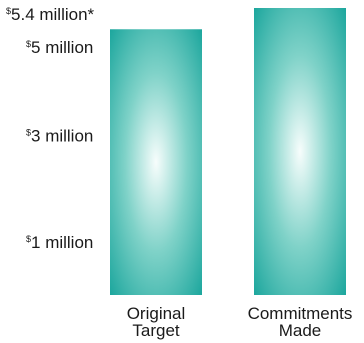  Describe the element at coordinates (156, 330) in the screenshot. I see `category-label-1: Target` at that location.